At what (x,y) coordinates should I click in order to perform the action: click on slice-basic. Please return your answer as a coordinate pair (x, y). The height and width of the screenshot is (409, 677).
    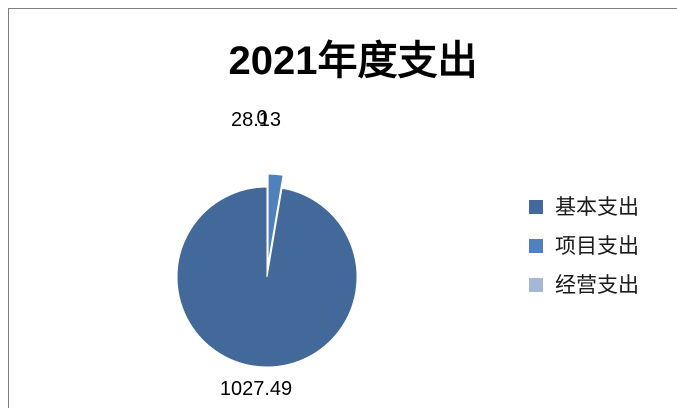
    Looking at the image, I should click on (267, 277).